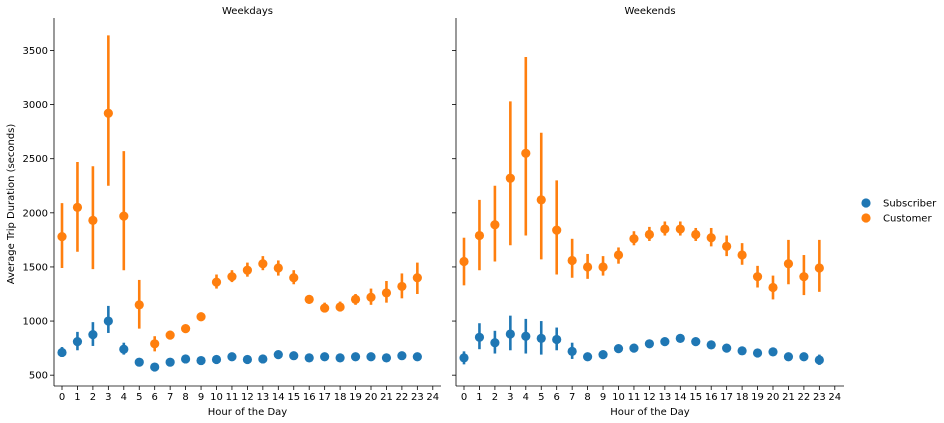 The width and height of the screenshot is (944, 423). I want to click on y-tick-label: 1000, so click(35, 322).